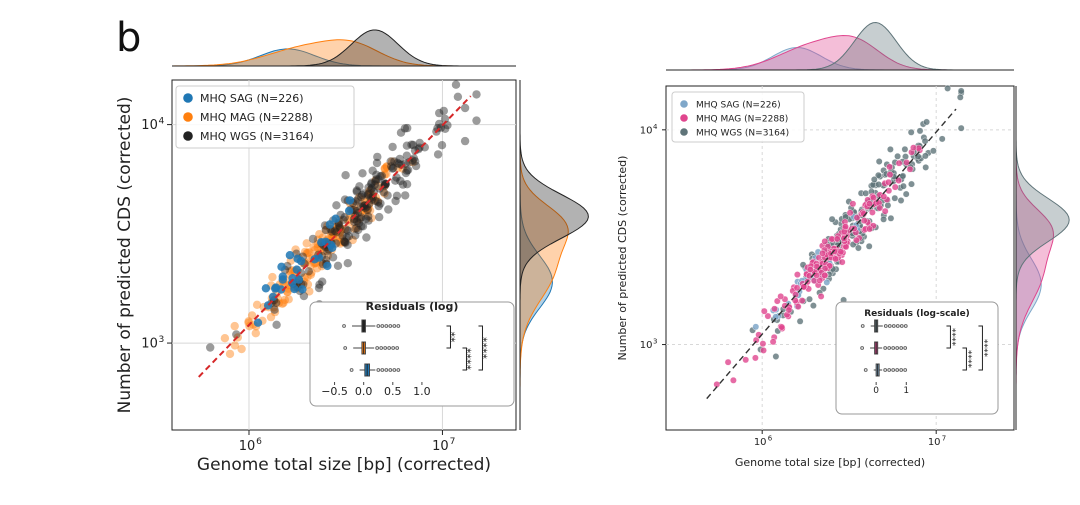  What do you see at coordinates (453, 442) in the screenshot?
I see `left-xtick-exp-1: 7` at bounding box center [453, 442].